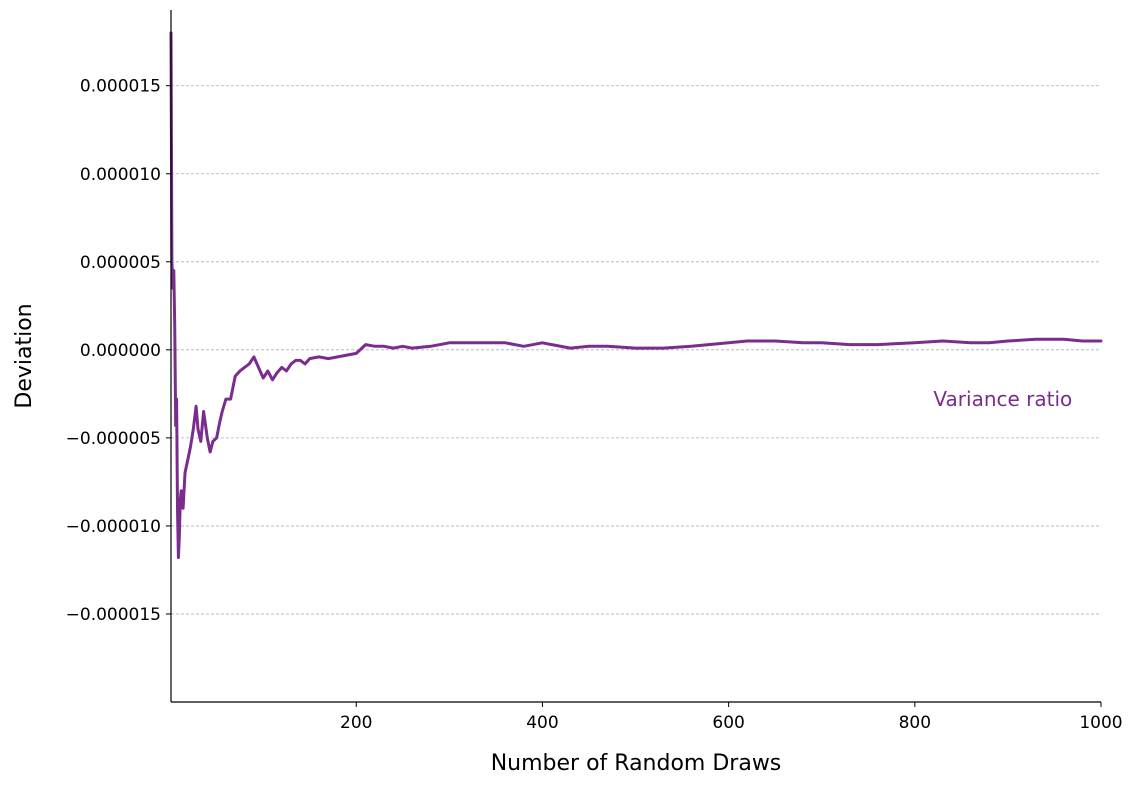 Image resolution: width=1135 pixels, height=785 pixels. Describe the element at coordinates (636, 763) in the screenshot. I see `x-axis-label: Number of Random Draws` at that location.